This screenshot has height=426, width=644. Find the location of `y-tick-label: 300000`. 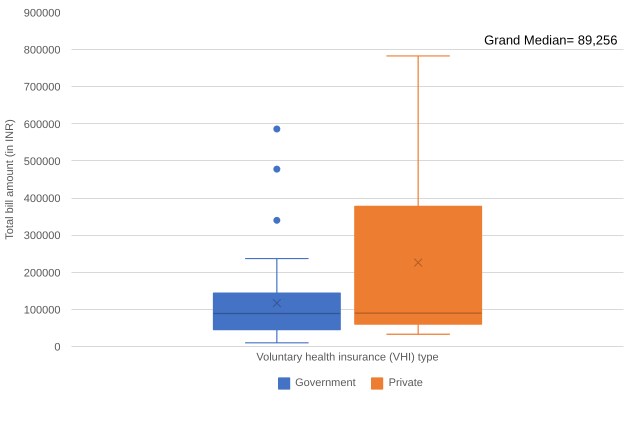

y-tick-label: 300000 is located at coordinates (42, 236).